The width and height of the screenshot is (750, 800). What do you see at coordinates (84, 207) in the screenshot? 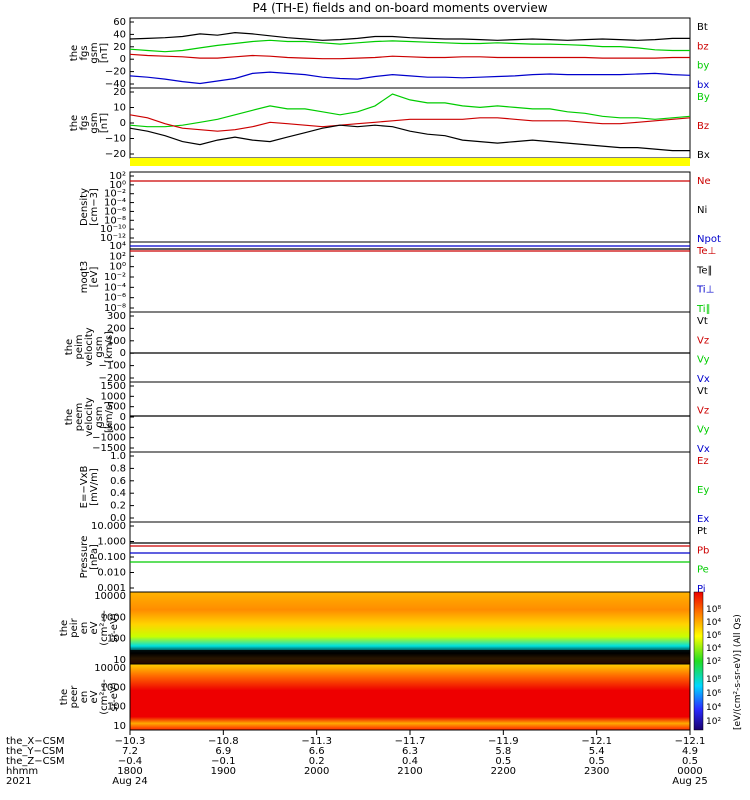
I see `ylabel-line: Density` at bounding box center [84, 207].